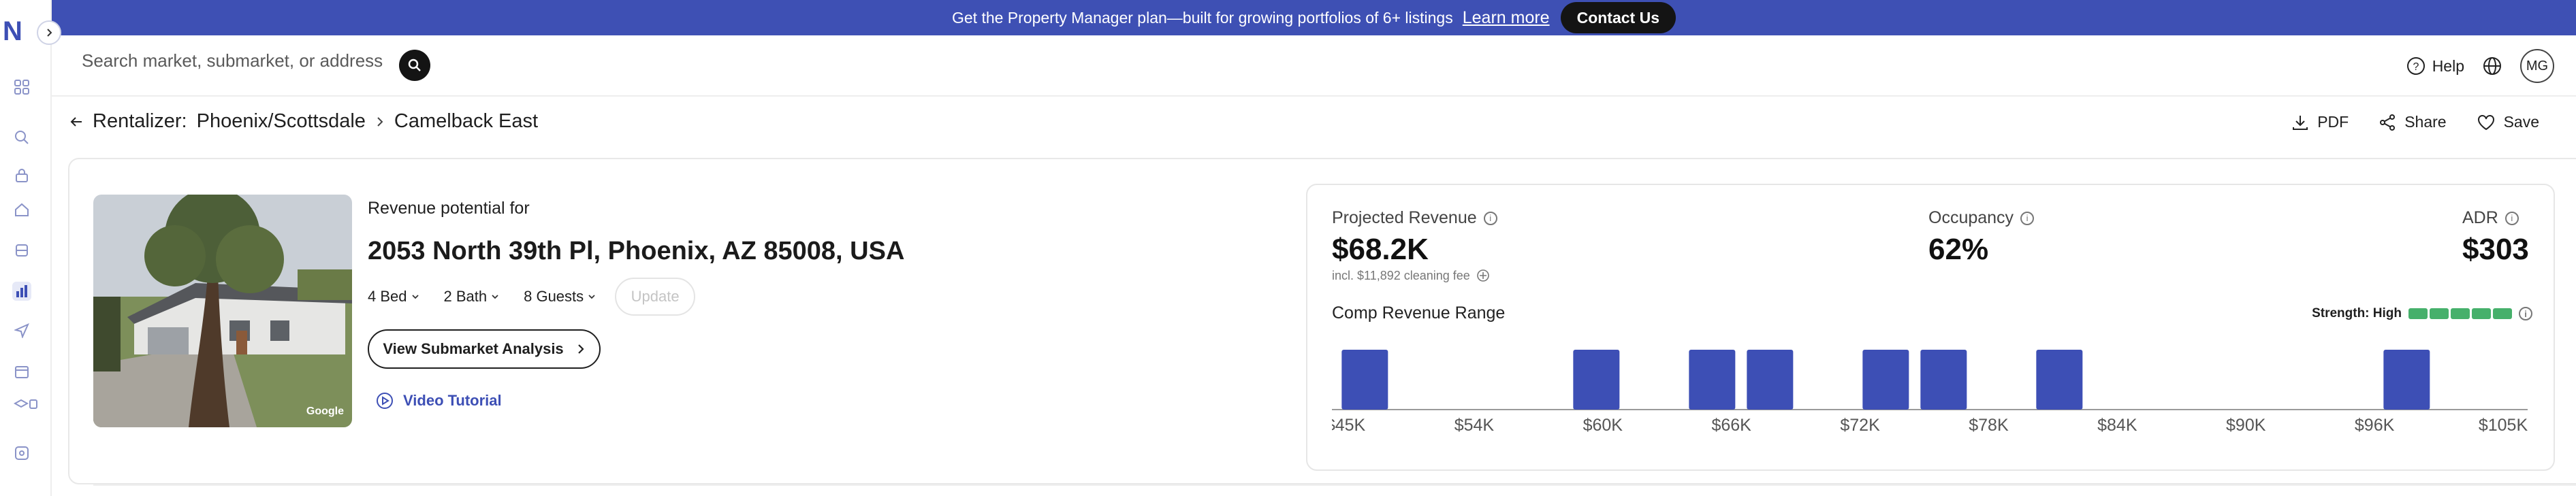 The image size is (2576, 496). Describe the element at coordinates (21, 371) in the screenshot. I see `calendar-icon` at that location.